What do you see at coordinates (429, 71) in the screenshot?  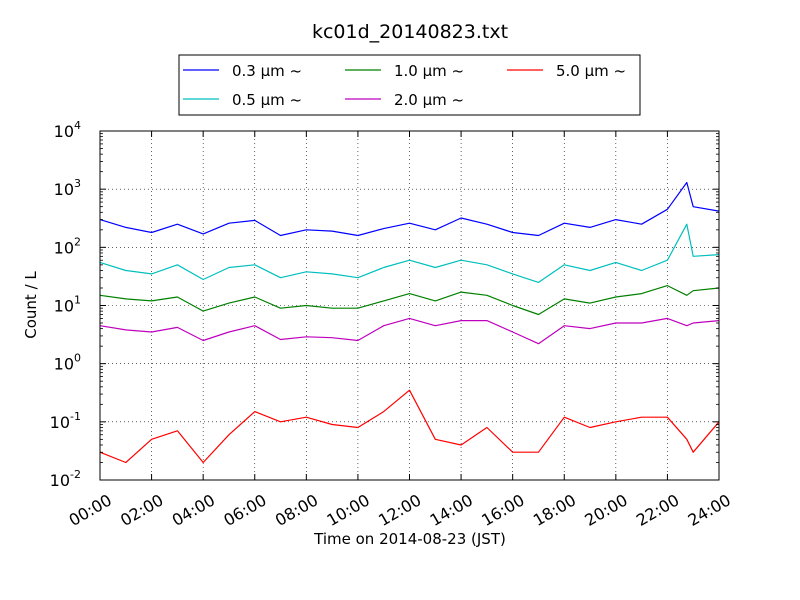 I see `legend-entry-label: 1.0 μm ~` at bounding box center [429, 71].